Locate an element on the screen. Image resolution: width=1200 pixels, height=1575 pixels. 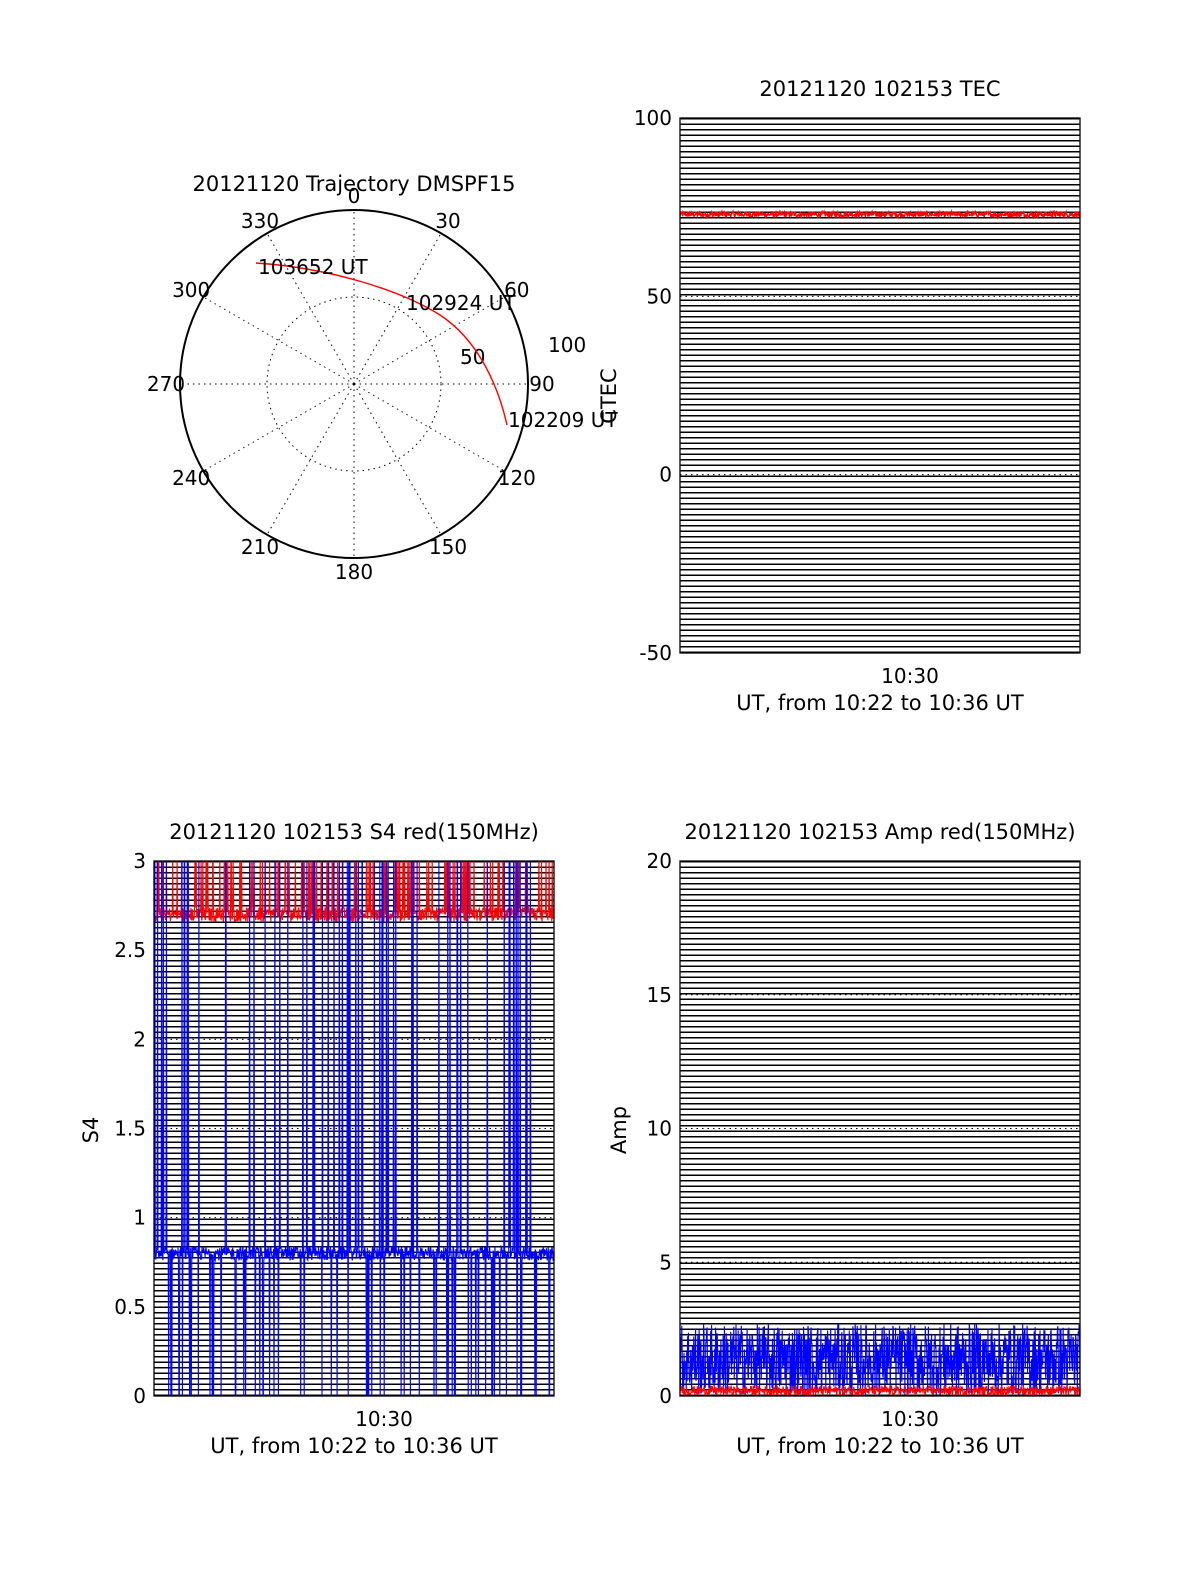
amp-plot-area is located at coordinates (880, 1360).